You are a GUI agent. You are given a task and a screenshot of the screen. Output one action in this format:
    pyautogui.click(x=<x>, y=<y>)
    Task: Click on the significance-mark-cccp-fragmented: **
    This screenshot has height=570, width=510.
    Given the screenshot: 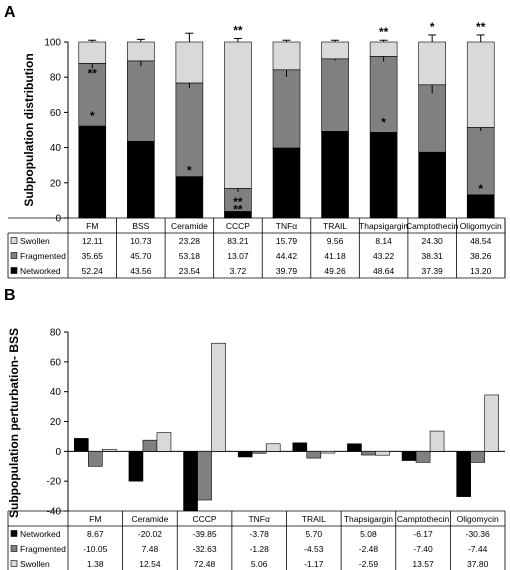 What is the action you would take?
    pyautogui.click(x=238, y=202)
    